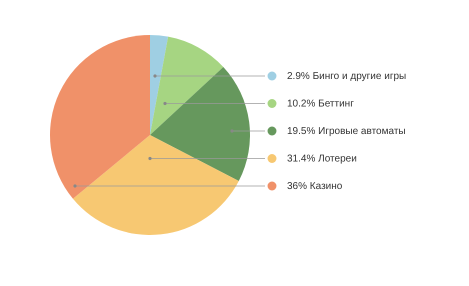 Image resolution: width=469 pixels, height=286 pixels. What do you see at coordinates (315, 186) in the screenshot?
I see `legend-label: 36% Казино` at bounding box center [315, 186].